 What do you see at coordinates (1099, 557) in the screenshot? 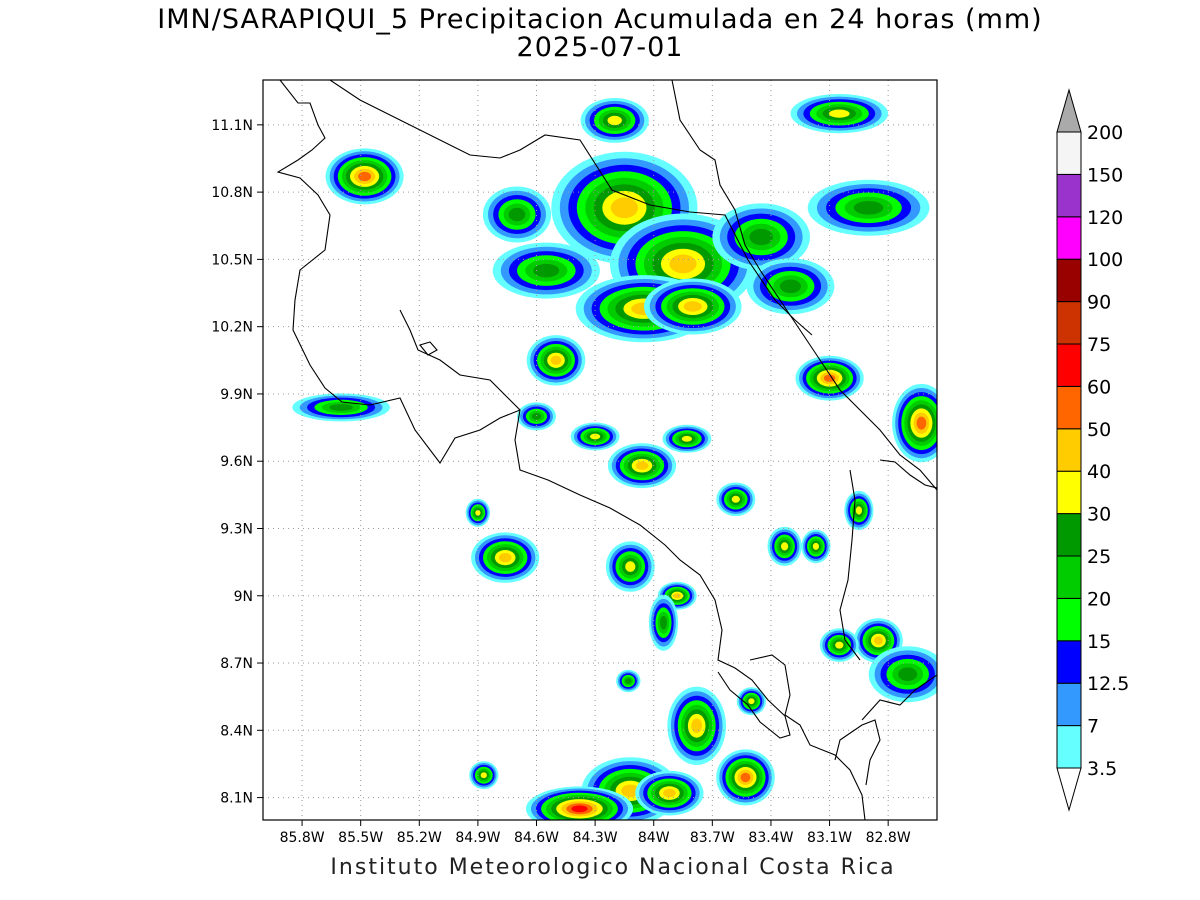
I see `colorbar-label: 25` at bounding box center [1099, 557].